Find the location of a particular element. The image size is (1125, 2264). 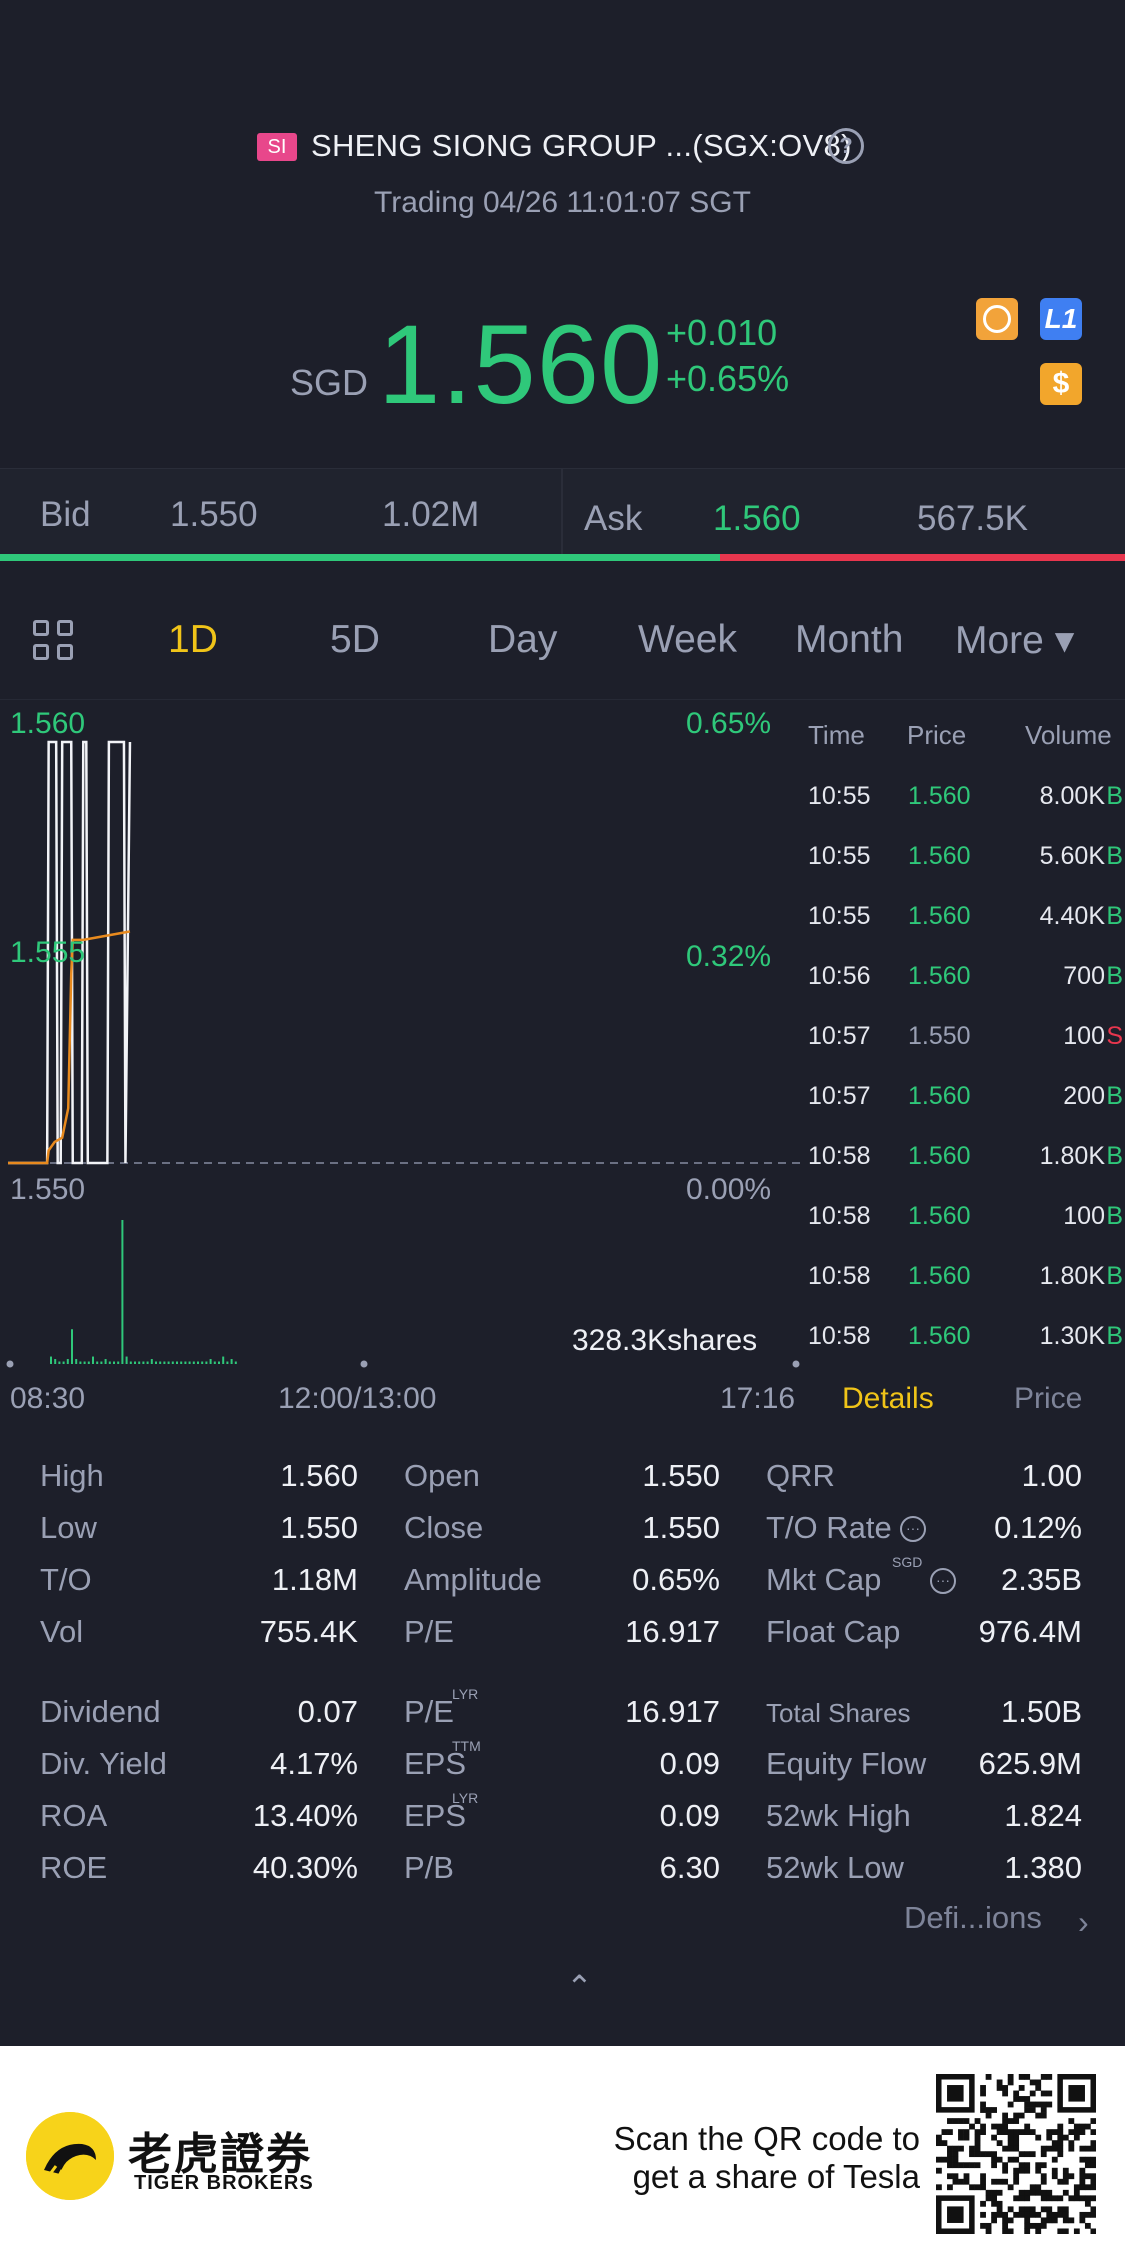

trade-volume: 200 is located at coordinates (1084, 1096).